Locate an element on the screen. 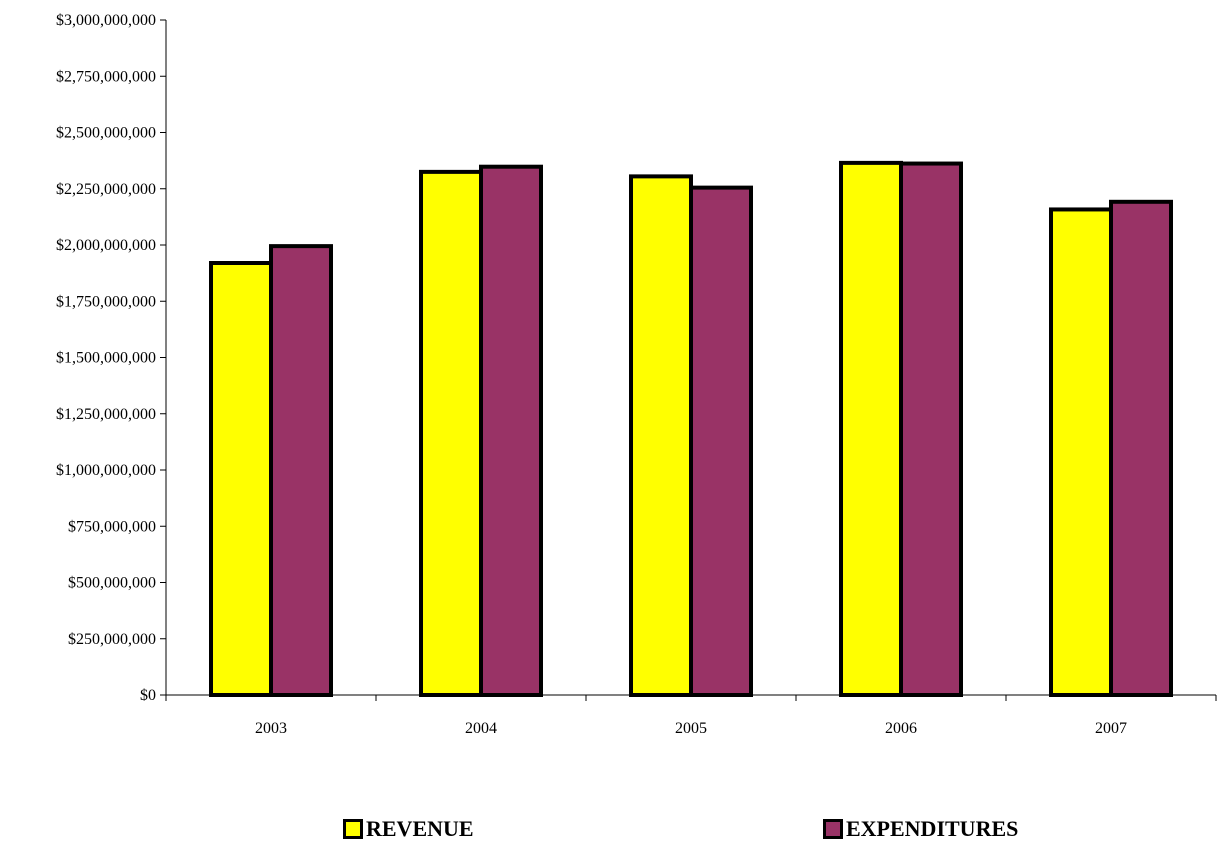 The width and height of the screenshot is (1225, 844). legend-label-expenditures: EXPENDITURES is located at coordinates (932, 828).